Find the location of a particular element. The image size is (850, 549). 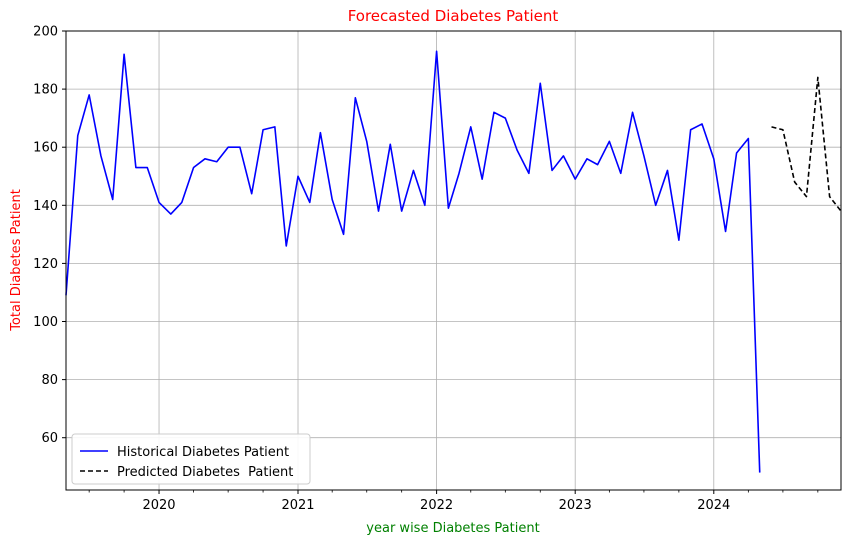

legend-label-historical: Historical Diabetes Patient is located at coordinates (203, 452).